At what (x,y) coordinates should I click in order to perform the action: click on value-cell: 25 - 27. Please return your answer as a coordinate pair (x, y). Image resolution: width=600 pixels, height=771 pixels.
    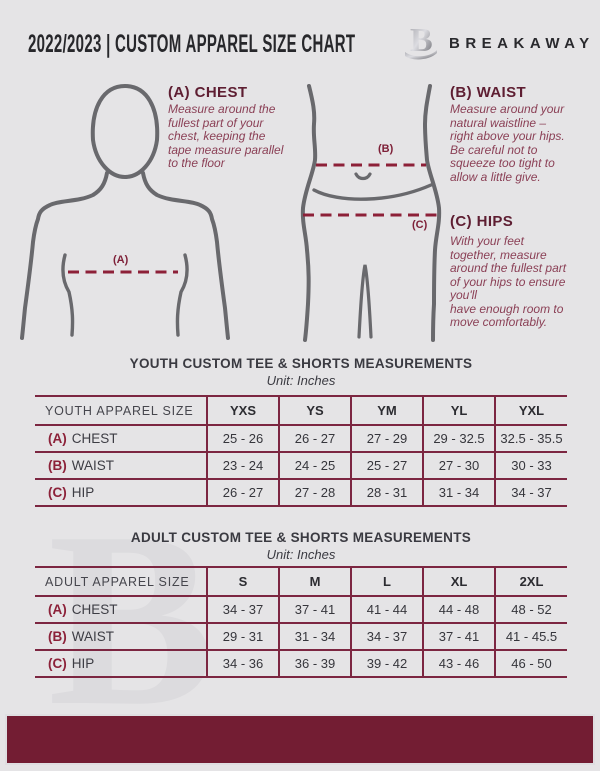
    Looking at the image, I should click on (386, 465).